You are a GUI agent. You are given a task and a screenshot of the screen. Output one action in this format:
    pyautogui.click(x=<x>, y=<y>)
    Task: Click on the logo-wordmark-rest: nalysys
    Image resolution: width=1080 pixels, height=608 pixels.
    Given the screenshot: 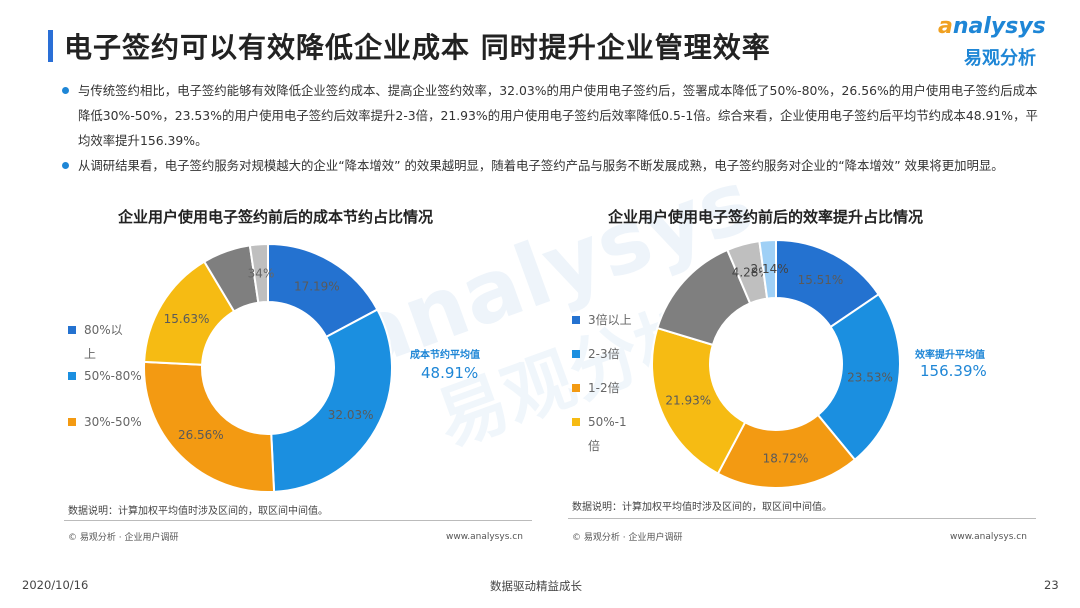 What is the action you would take?
    pyautogui.click(x=999, y=26)
    